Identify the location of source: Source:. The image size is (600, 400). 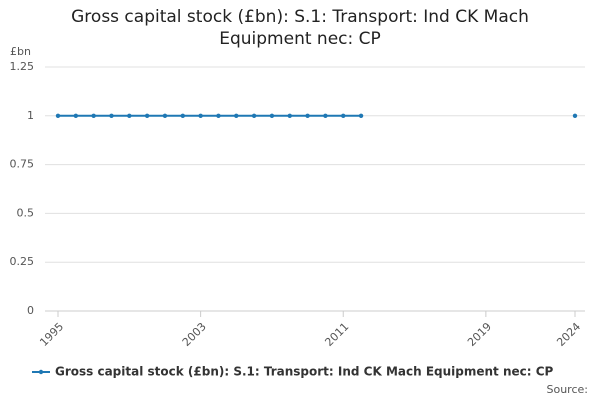
(568, 389).